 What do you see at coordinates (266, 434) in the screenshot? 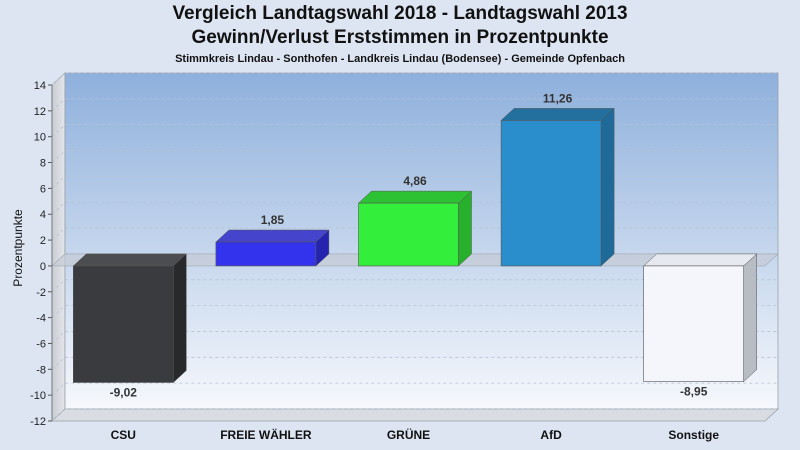
I see `category-label: FREIE WÄHLER` at bounding box center [266, 434].